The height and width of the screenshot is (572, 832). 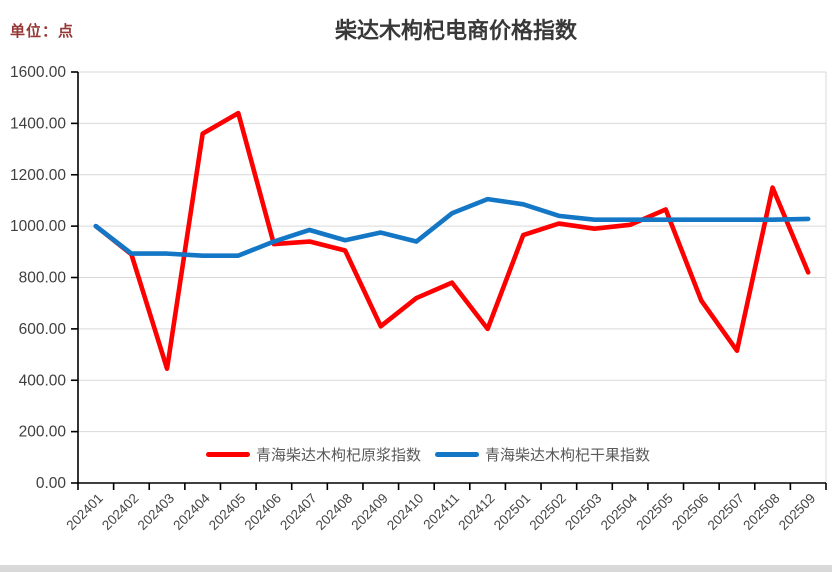 I want to click on y-tick-label: 1200.00, so click(x=38, y=175).